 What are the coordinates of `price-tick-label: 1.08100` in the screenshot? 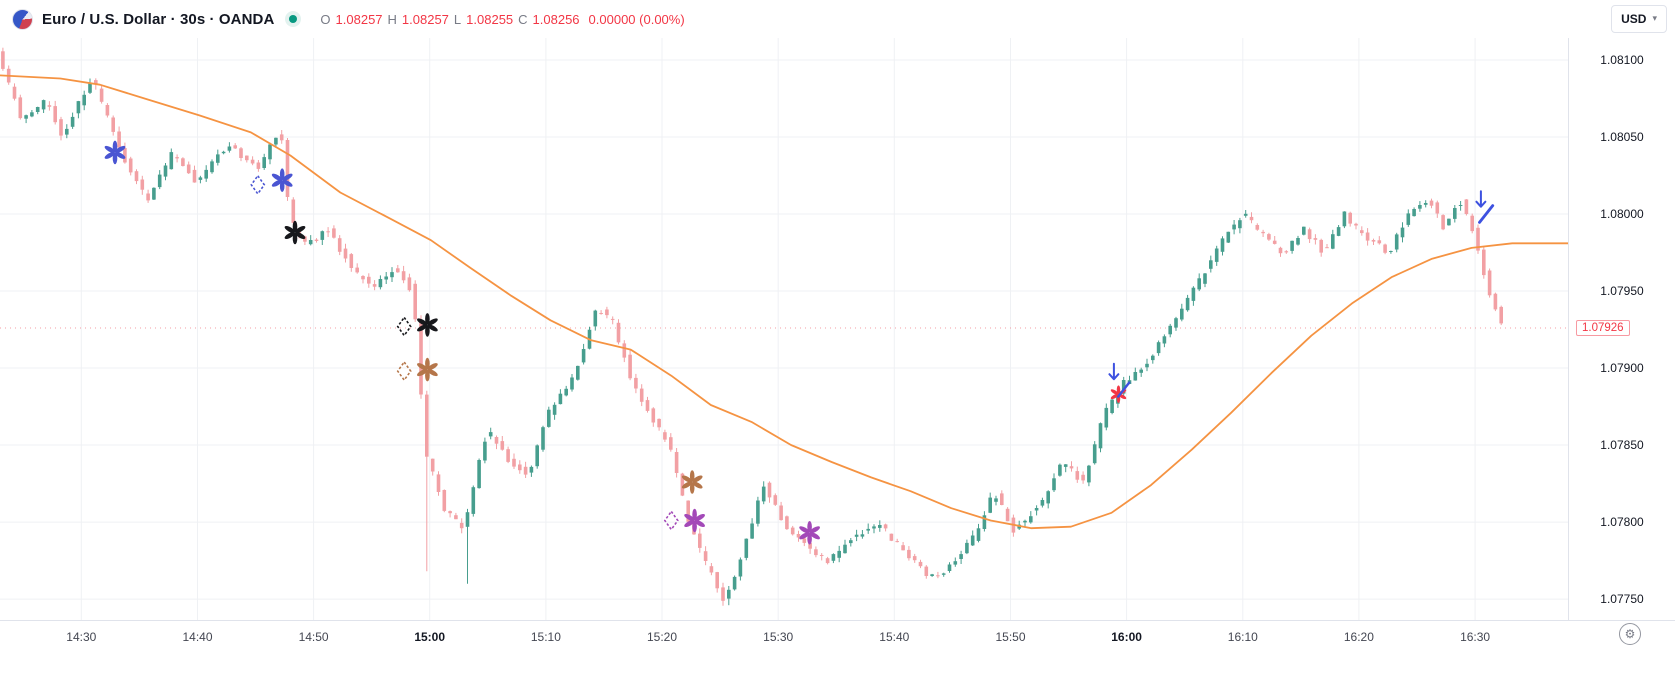 It's located at (1622, 60).